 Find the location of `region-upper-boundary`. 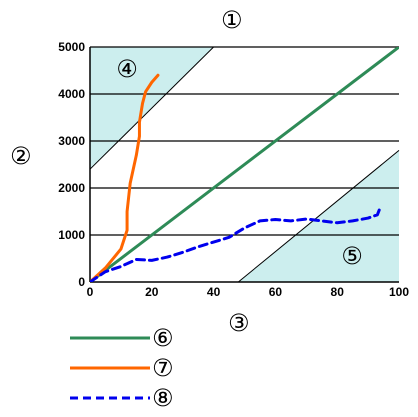

region-upper-boundary is located at coordinates (151, 108).